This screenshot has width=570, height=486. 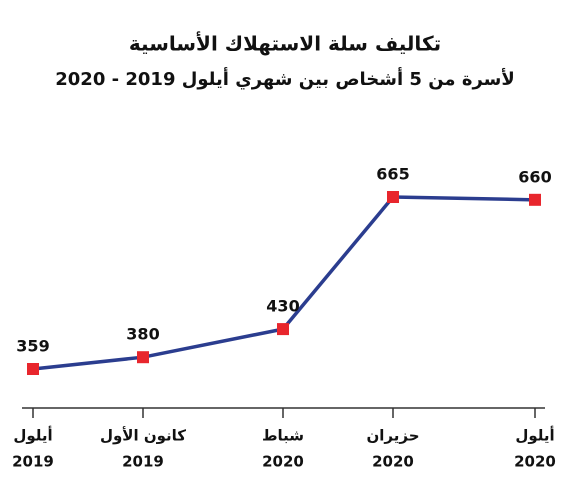 I want to click on data-label: 665, so click(x=392, y=174).